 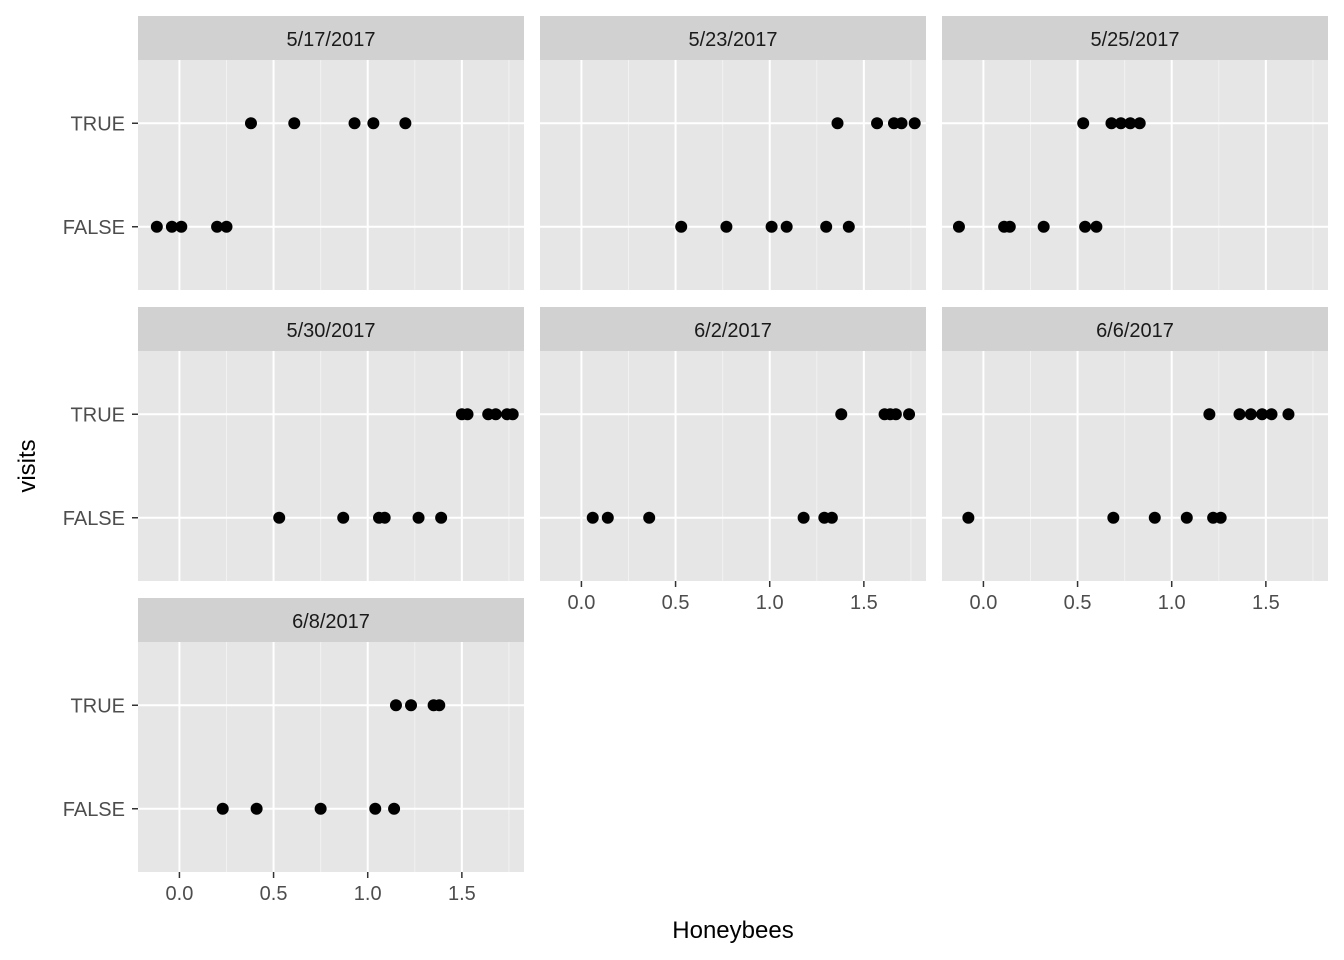 What do you see at coordinates (27, 465) in the screenshot?
I see `y-axis-title: visits` at bounding box center [27, 465].